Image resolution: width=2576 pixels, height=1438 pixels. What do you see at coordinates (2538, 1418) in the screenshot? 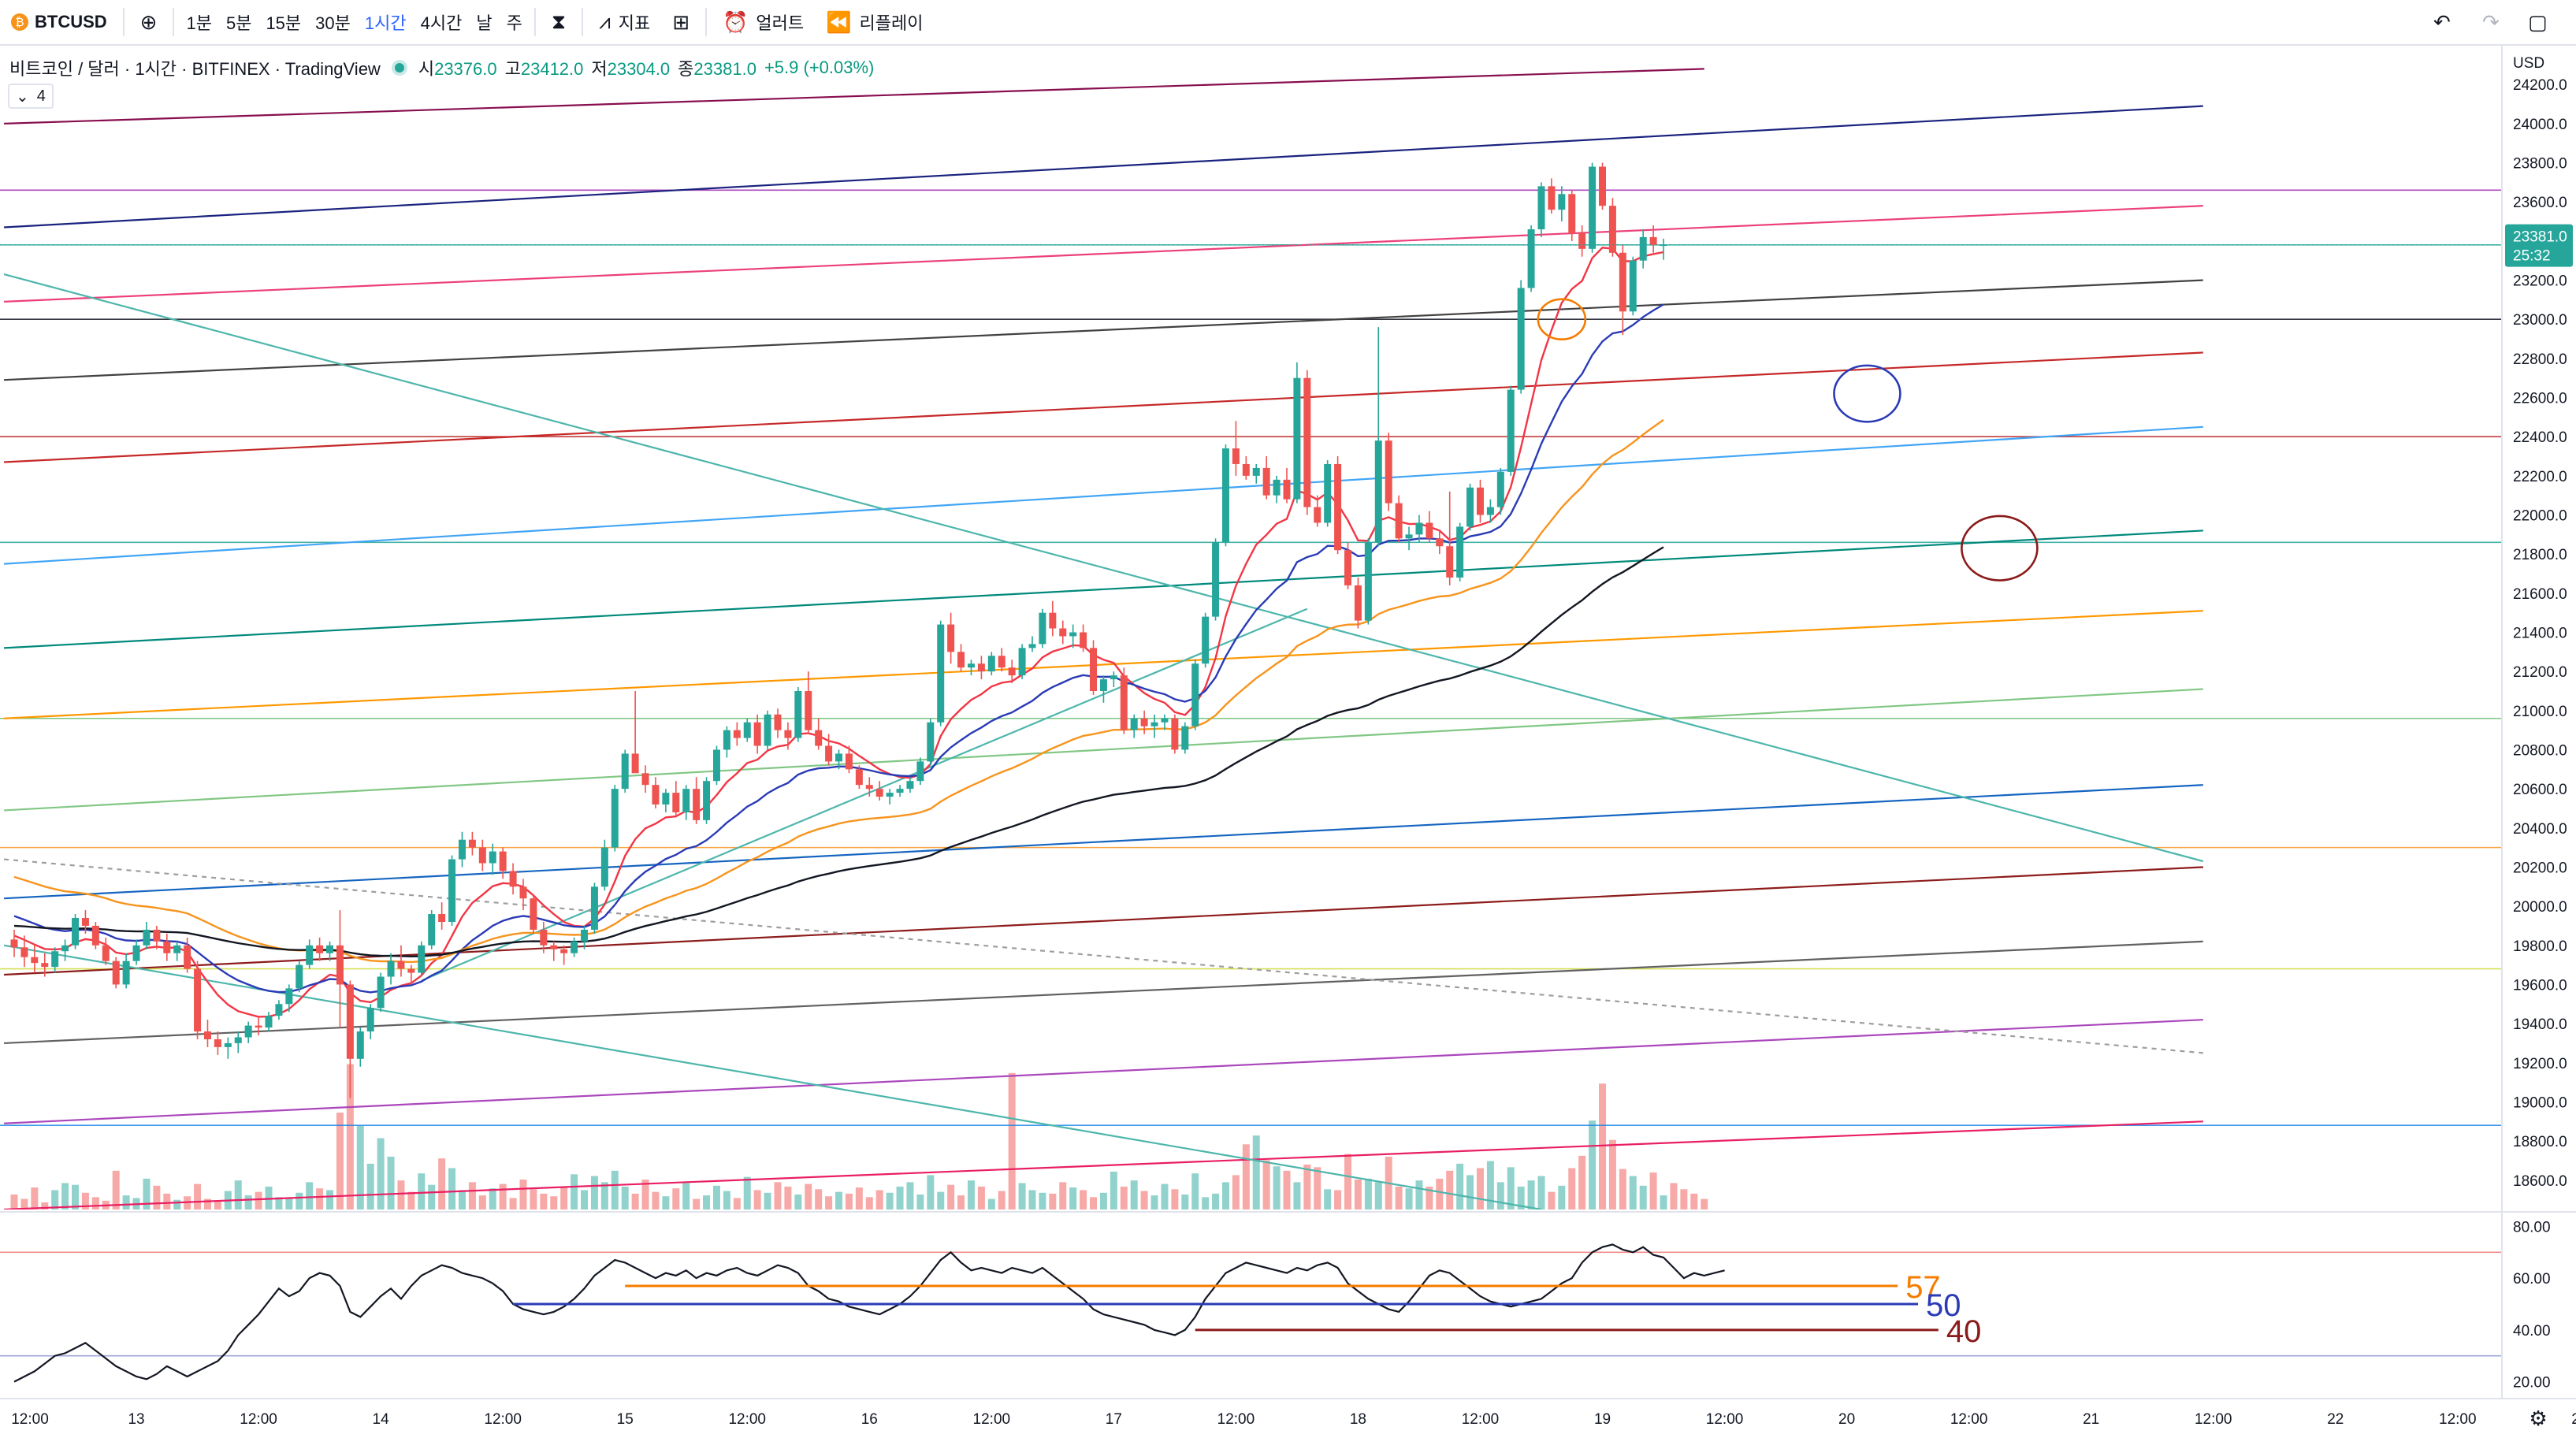
I see `settings-gear-icon: ⚙` at bounding box center [2538, 1418].